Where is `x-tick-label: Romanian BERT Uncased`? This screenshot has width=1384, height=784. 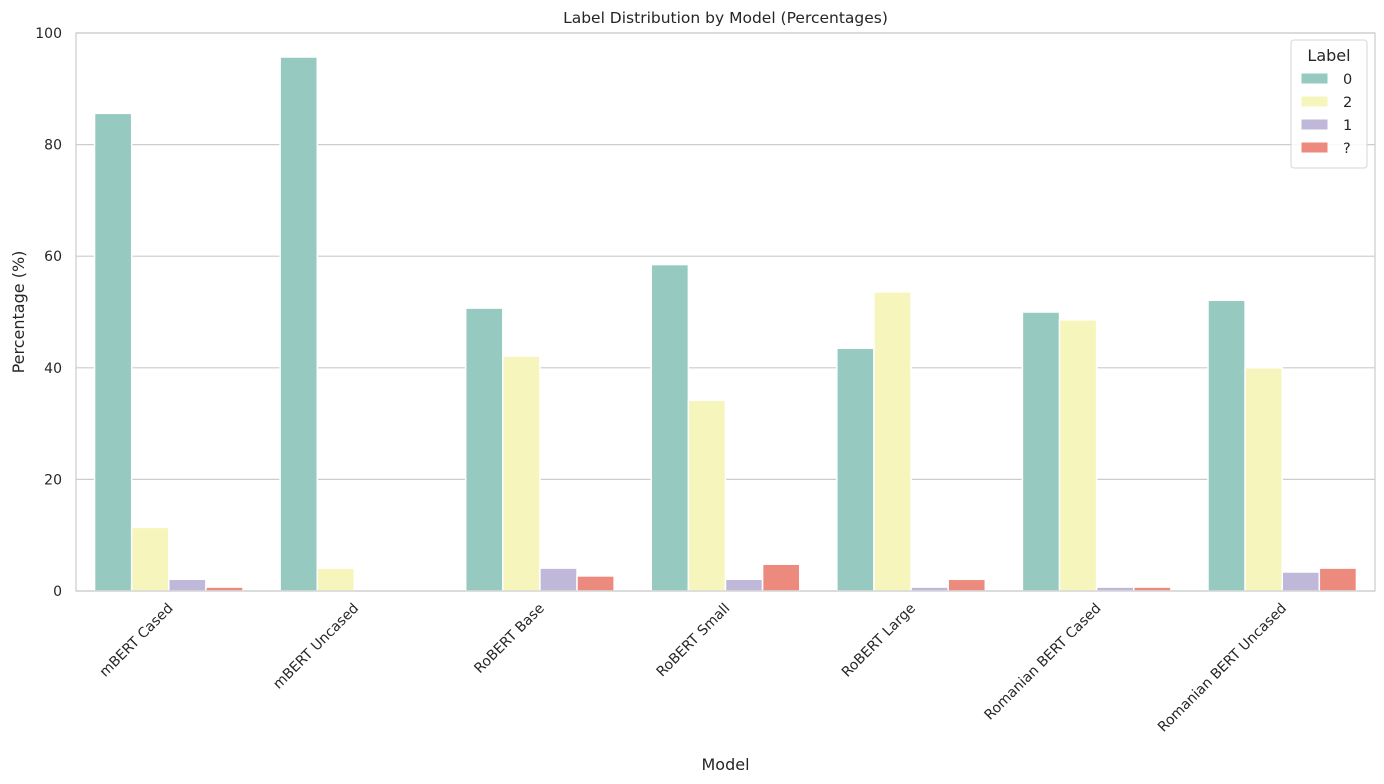
x-tick-label: Romanian BERT Uncased is located at coordinates (1222, 668).